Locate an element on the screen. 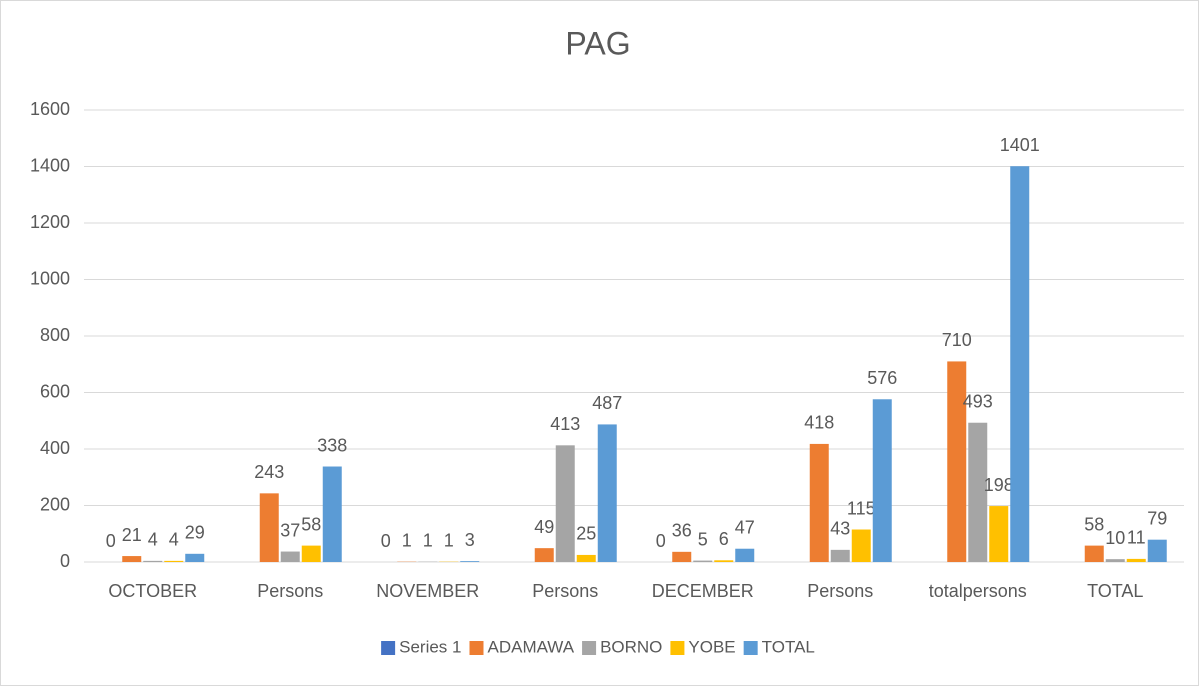 This screenshot has height=686, width=1199. data-label: 5 is located at coordinates (703, 539).